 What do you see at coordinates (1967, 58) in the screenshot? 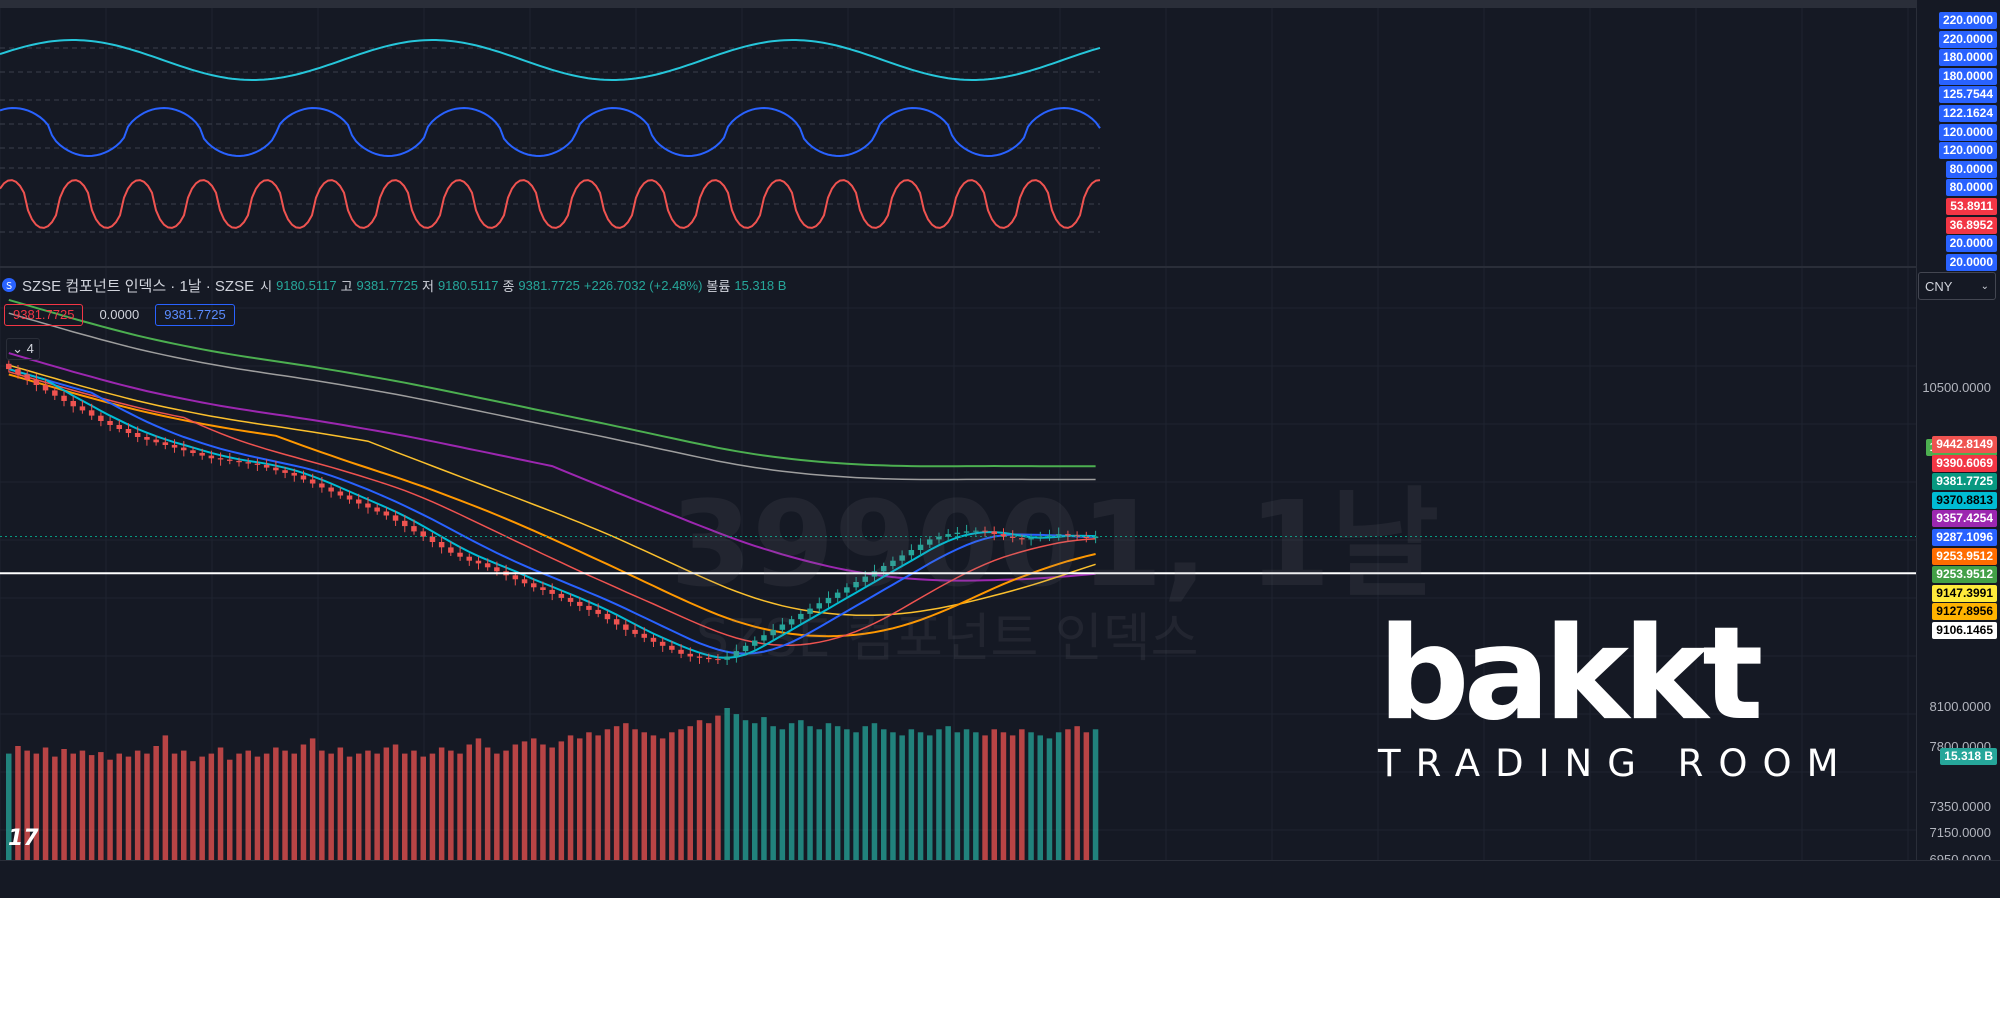
I see `osc-scale-label: 180.0000` at bounding box center [1967, 58].